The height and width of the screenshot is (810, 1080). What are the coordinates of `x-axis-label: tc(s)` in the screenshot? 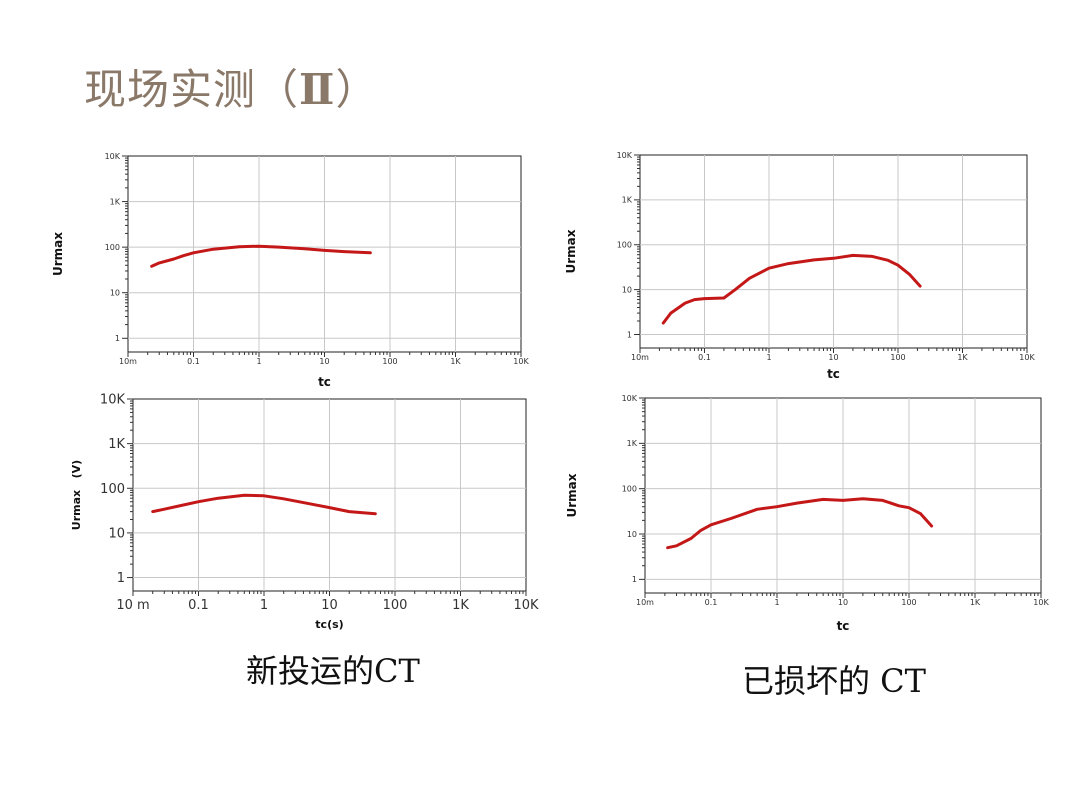 It's located at (329, 624).